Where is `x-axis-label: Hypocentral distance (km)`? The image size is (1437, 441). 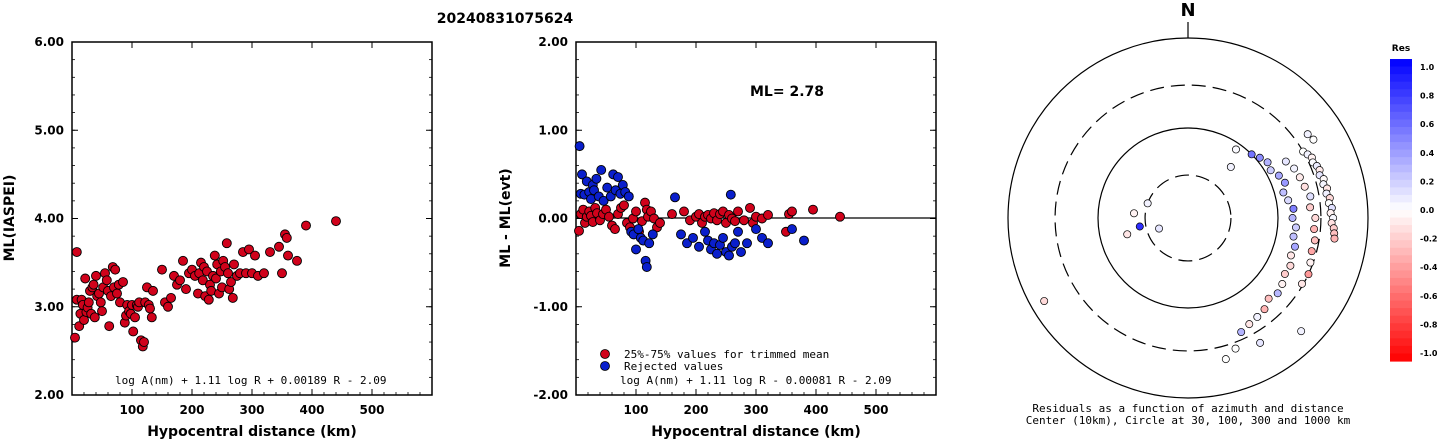 x-axis-label: Hypocentral distance (km) is located at coordinates (756, 432).